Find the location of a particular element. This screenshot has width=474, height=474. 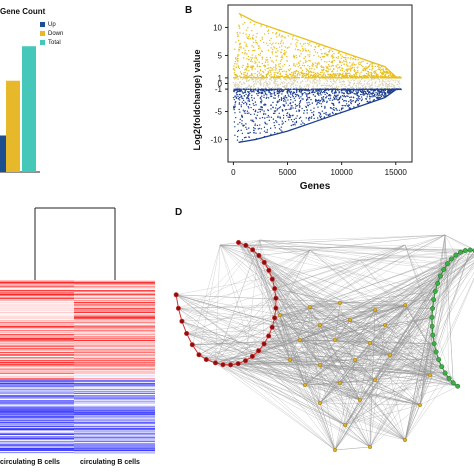

green-node is located at coordinates (433, 335).